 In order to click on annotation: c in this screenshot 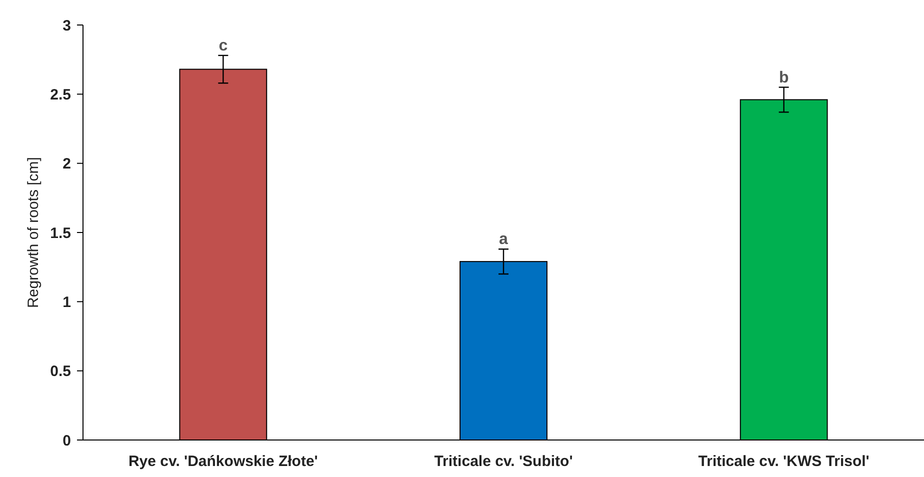, I will do `click(223, 45)`.